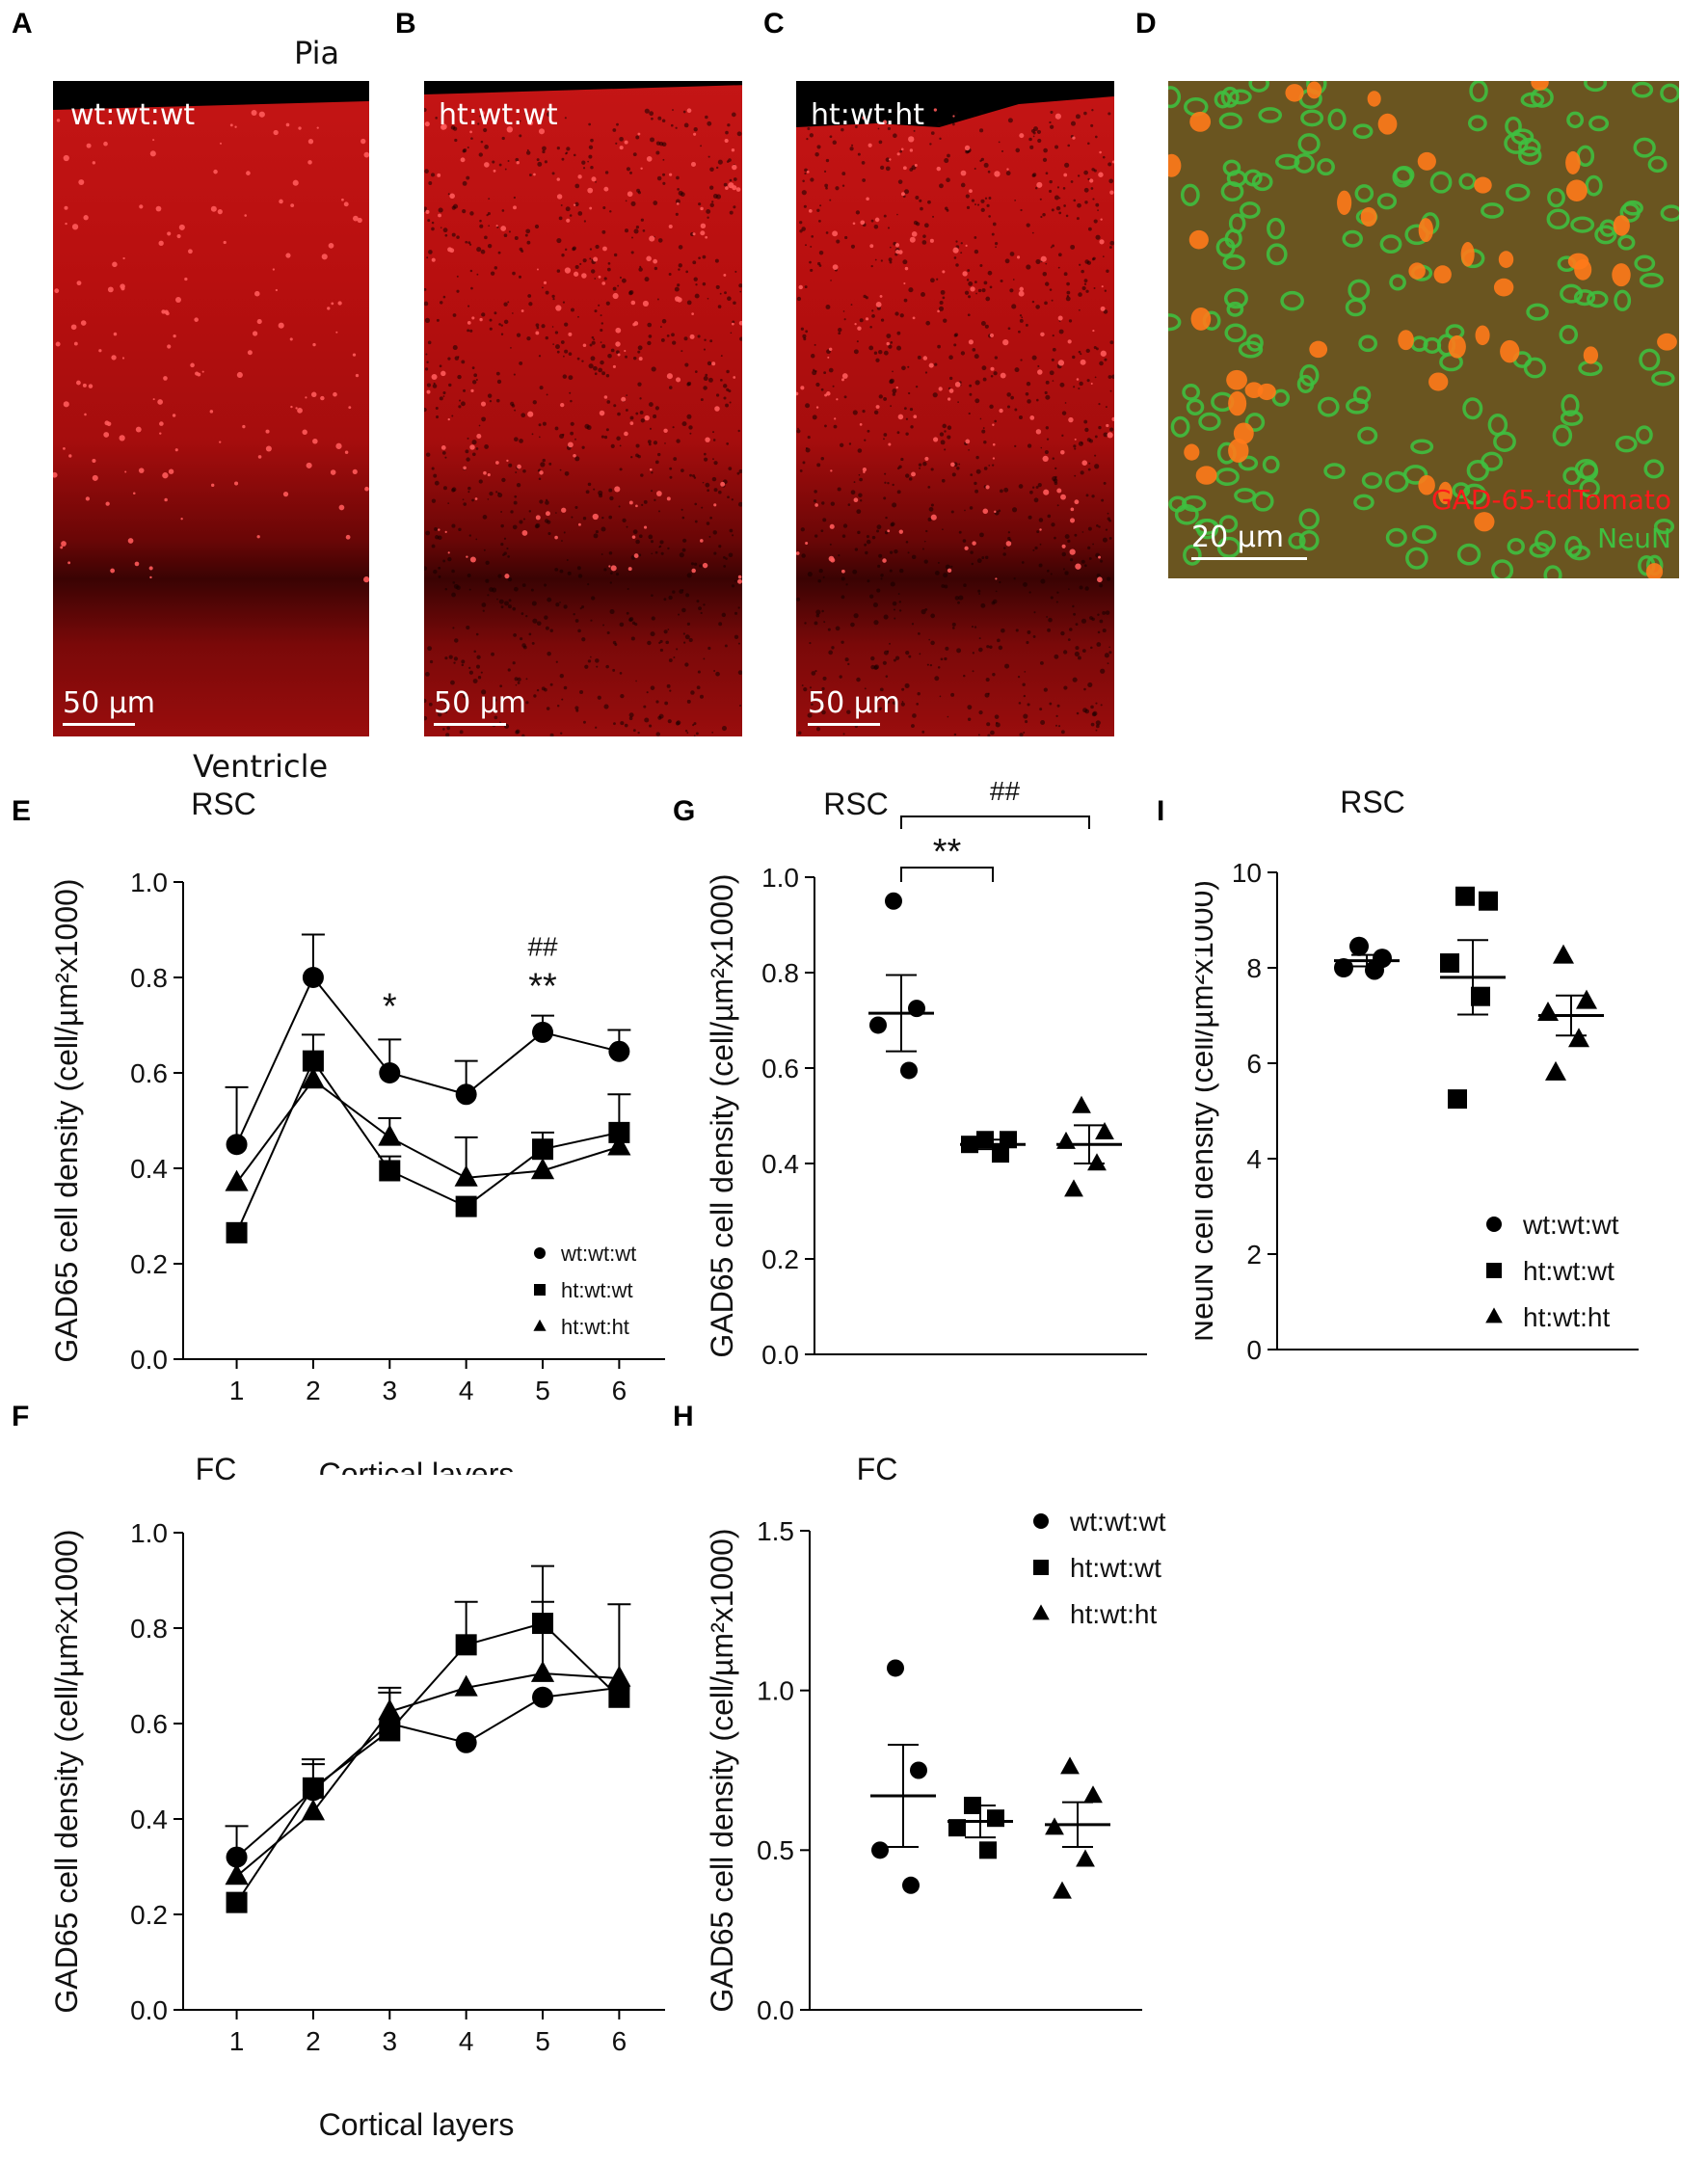 This screenshot has width=1708, height=2166. I want to click on micrograph-b-label: ht:wt:wt, so click(499, 115).